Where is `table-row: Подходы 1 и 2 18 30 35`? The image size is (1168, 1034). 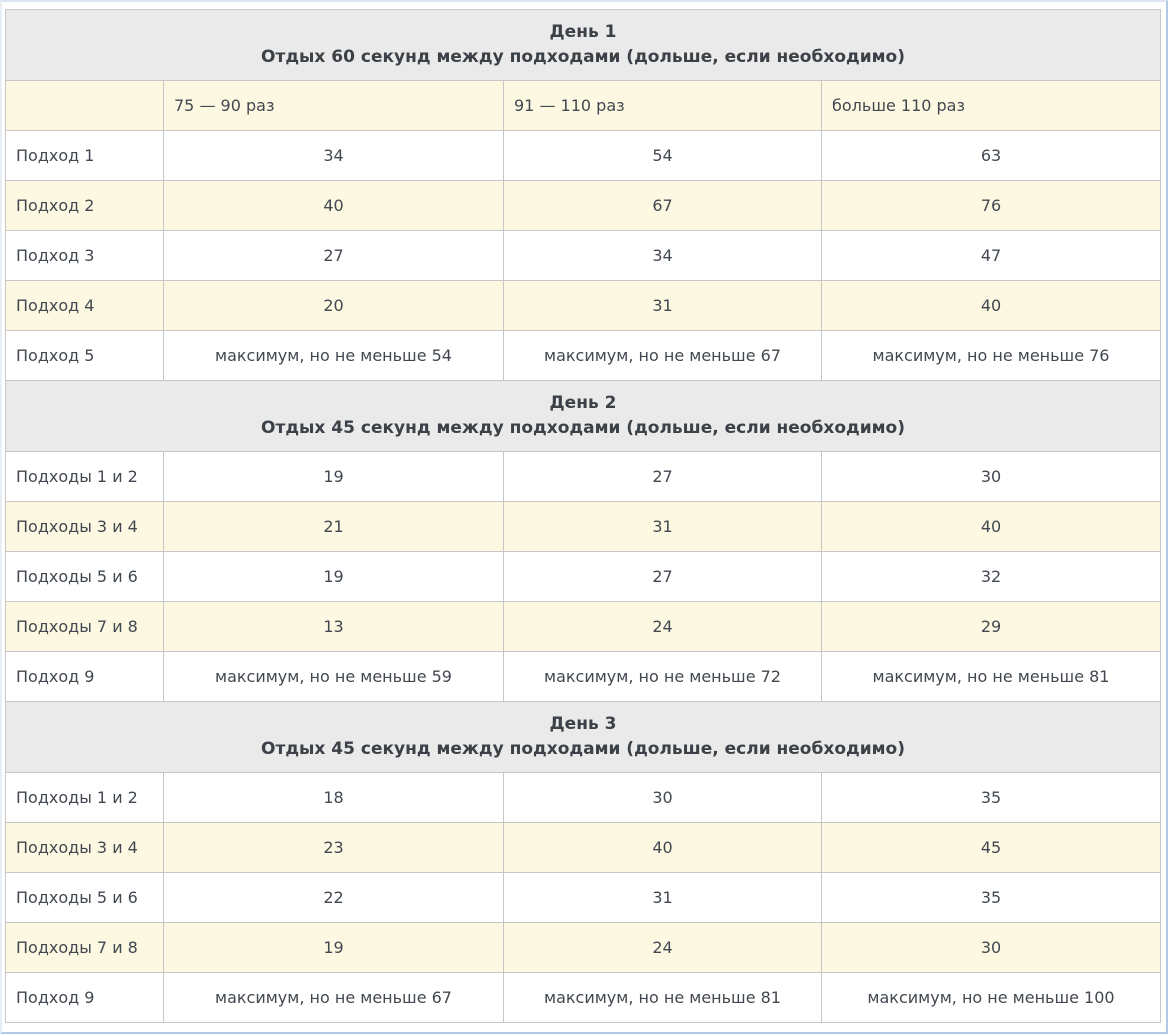 table-row: Подходы 1 и 2 18 30 35 is located at coordinates (583, 797).